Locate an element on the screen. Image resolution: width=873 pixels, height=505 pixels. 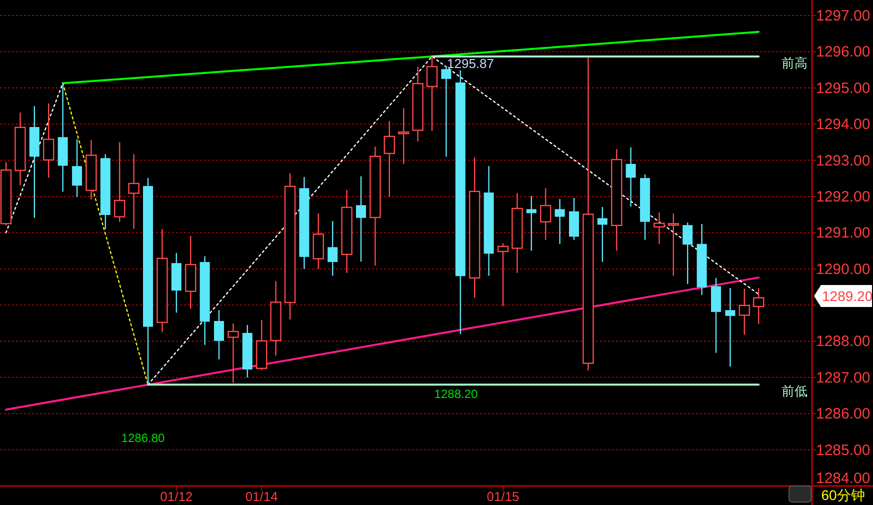
y-tick-label: 1286.00 is located at coordinates (843, 414).